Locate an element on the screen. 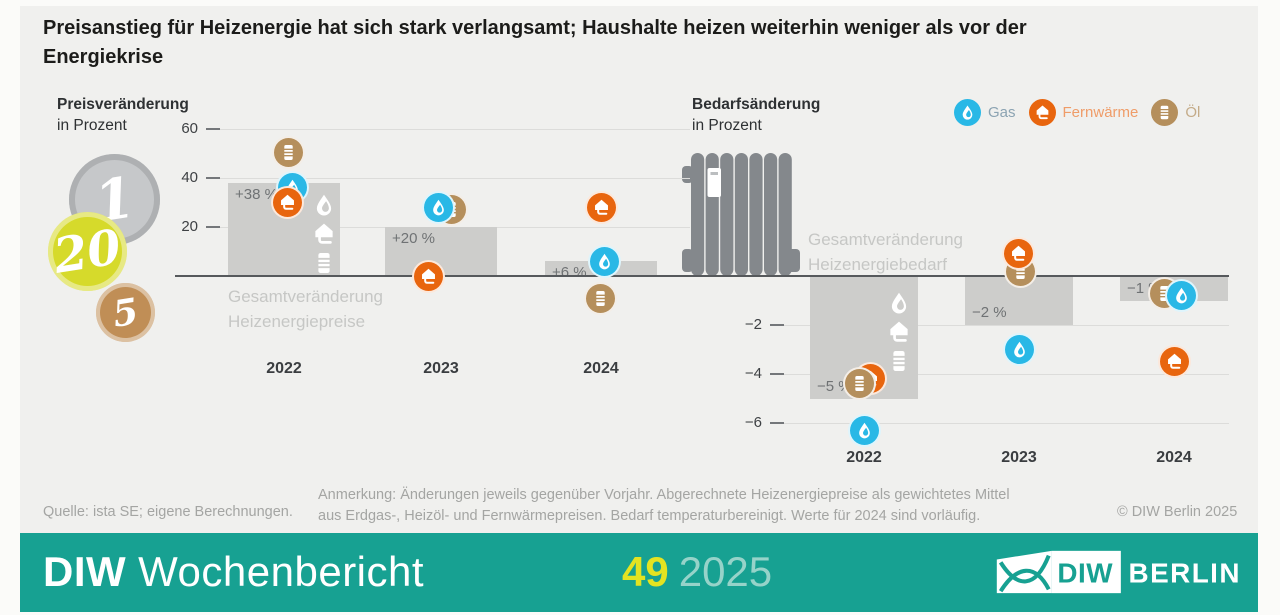  bar-value-label: +6 % is located at coordinates (569, 273).